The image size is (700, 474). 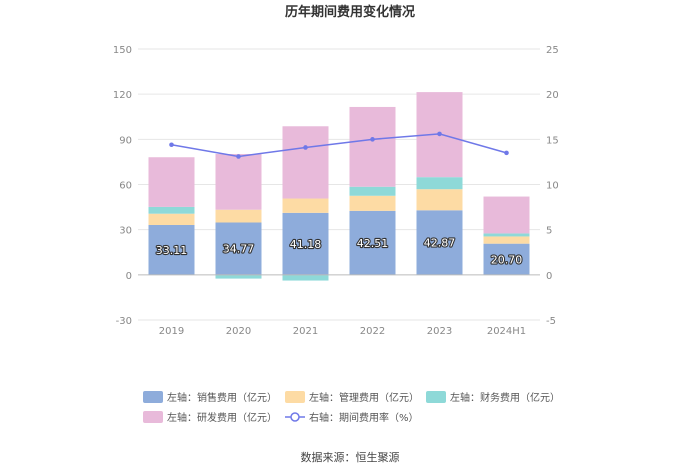 What do you see at coordinates (506, 331) in the screenshot?
I see `x-tick-label: 2024H1` at bounding box center [506, 331].